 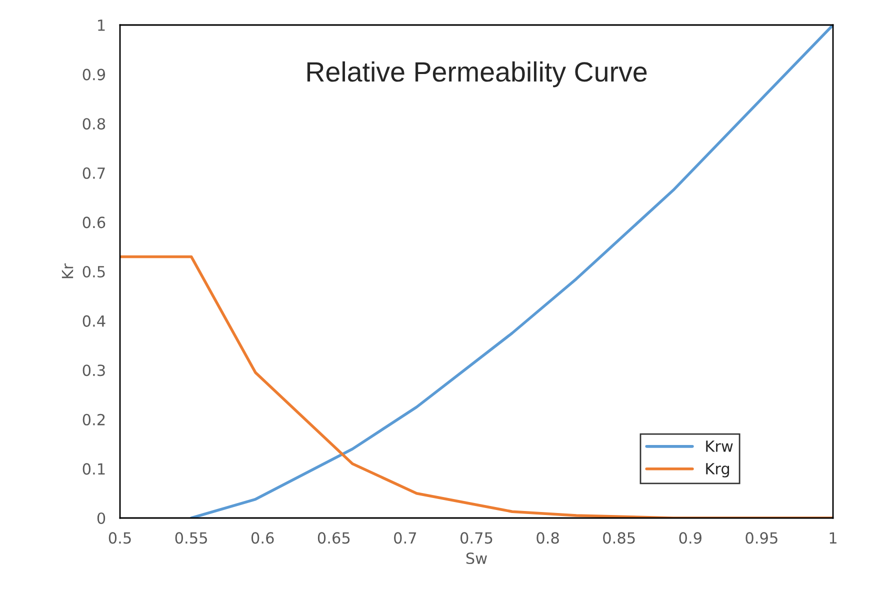 What do you see at coordinates (476, 558) in the screenshot?
I see `x-axis-title: Sw` at bounding box center [476, 558].